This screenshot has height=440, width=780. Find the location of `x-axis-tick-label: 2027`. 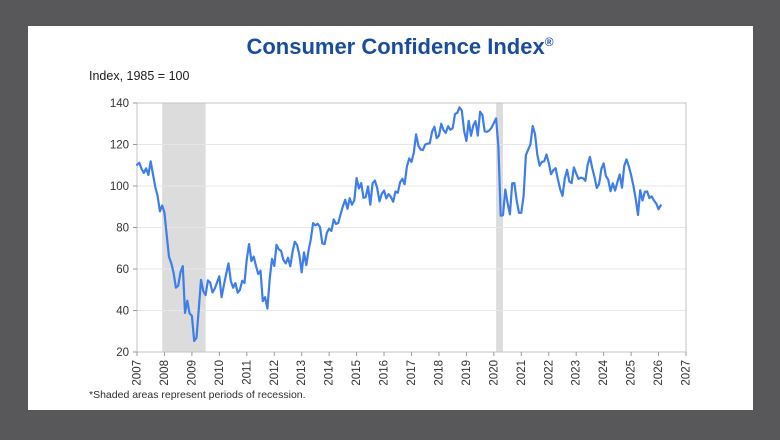

x-axis-tick-label: 2027 is located at coordinates (687, 373).